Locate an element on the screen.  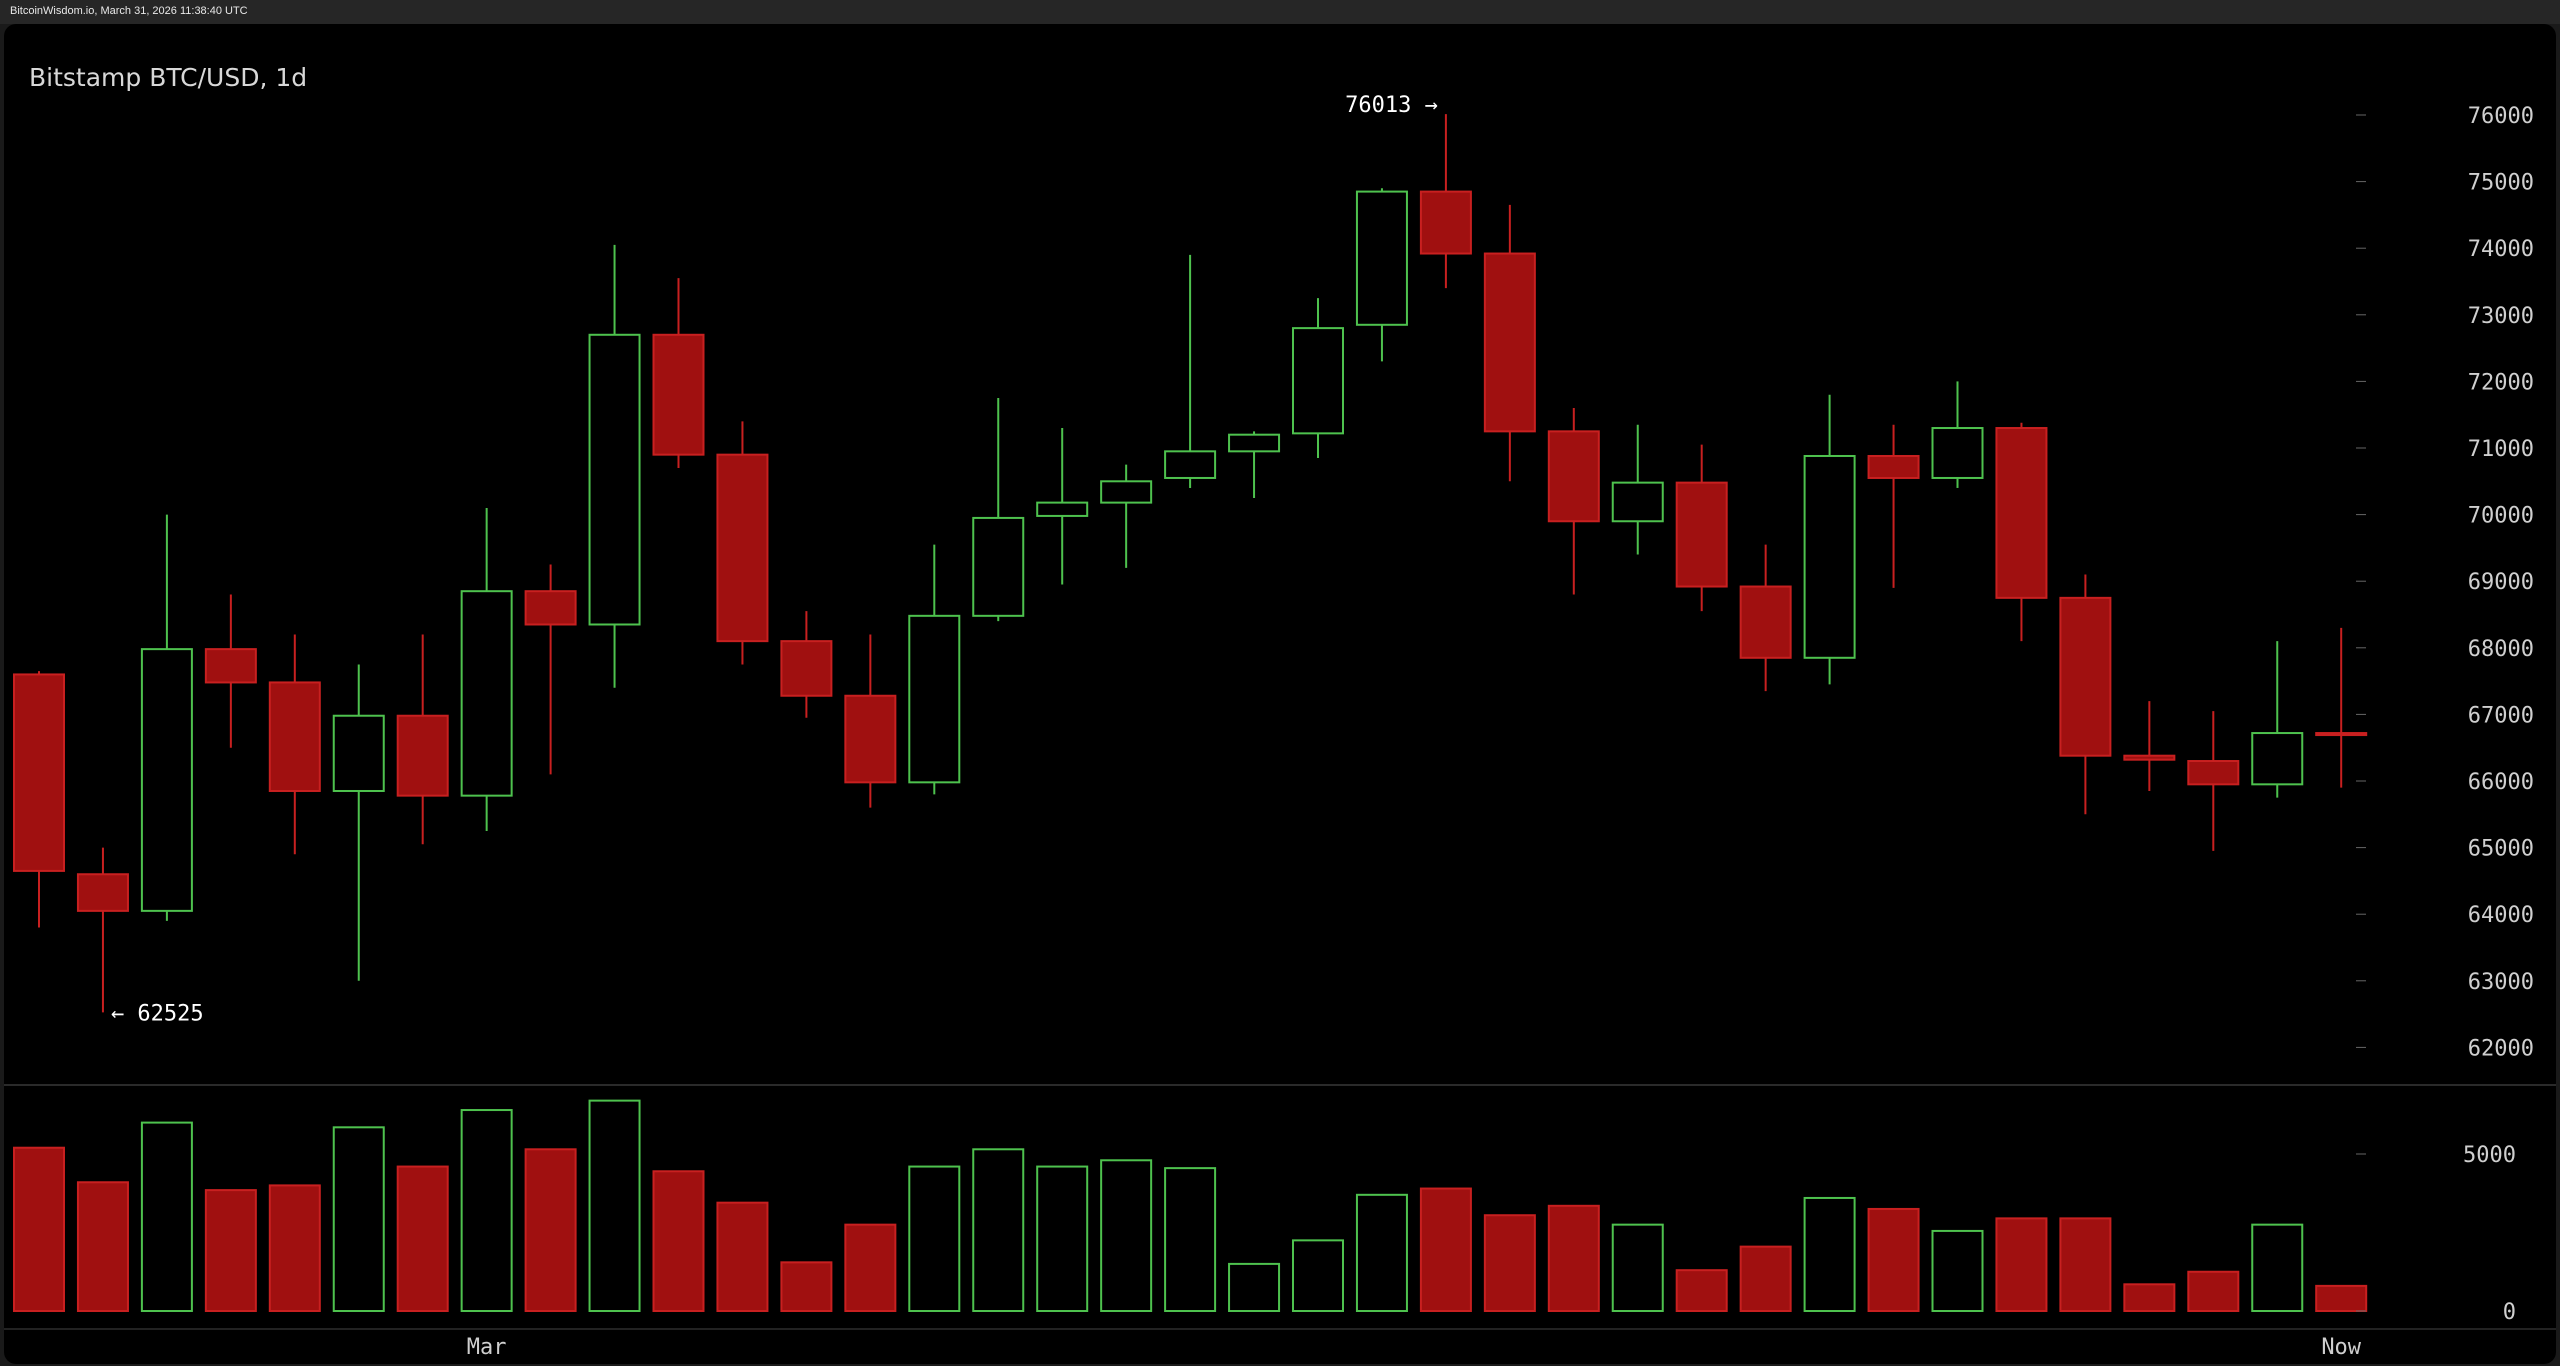
chart-title: Bitstamp BTC/USD, 1d is located at coordinates (168, 77).